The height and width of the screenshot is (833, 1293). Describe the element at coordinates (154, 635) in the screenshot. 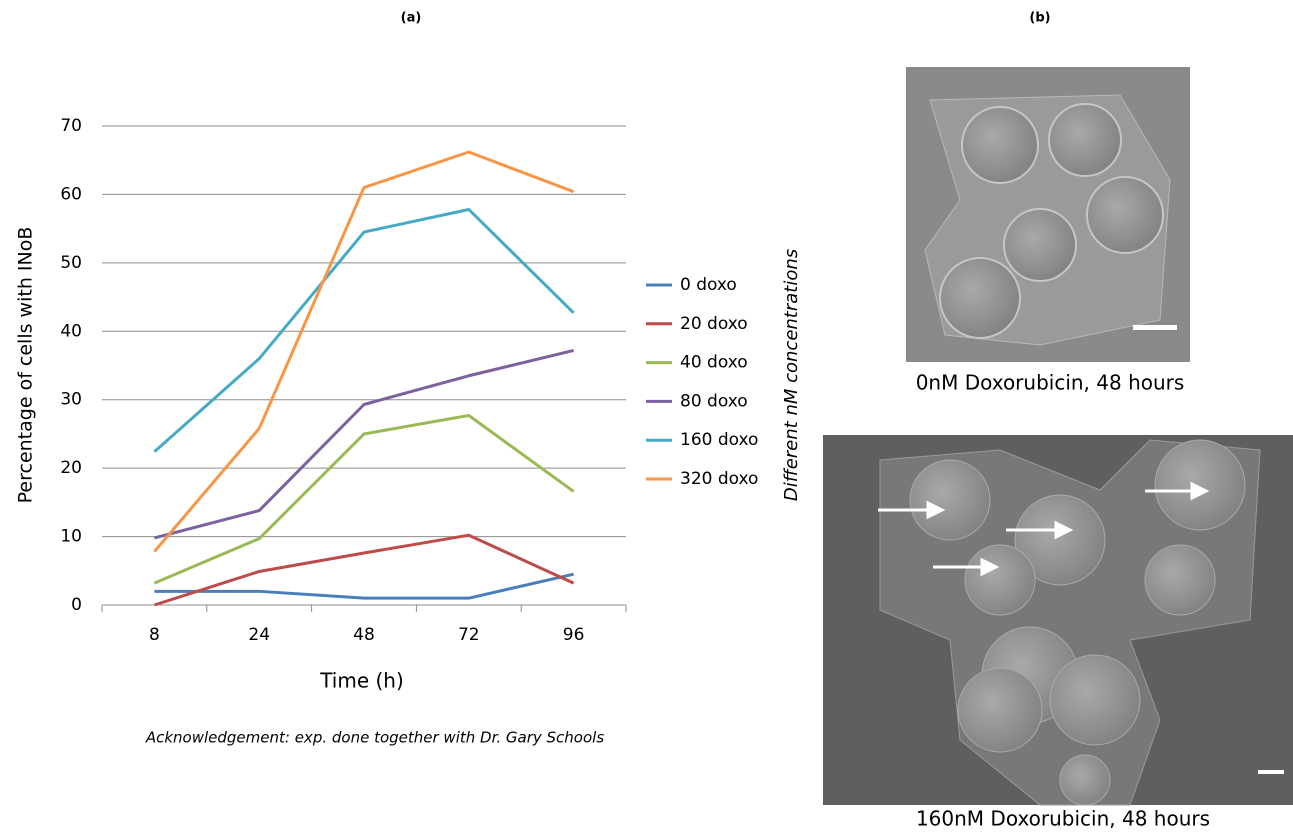

I see `x-tick-label: 8` at that location.